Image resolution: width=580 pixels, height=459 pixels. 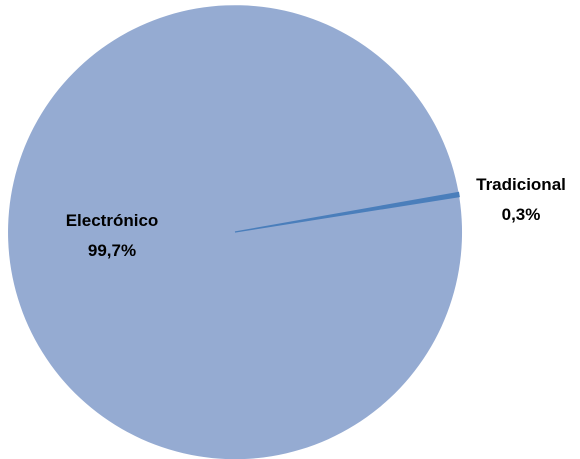 What do you see at coordinates (112, 220) in the screenshot?
I see `slice-label-electronico-category: Electrónico` at bounding box center [112, 220].